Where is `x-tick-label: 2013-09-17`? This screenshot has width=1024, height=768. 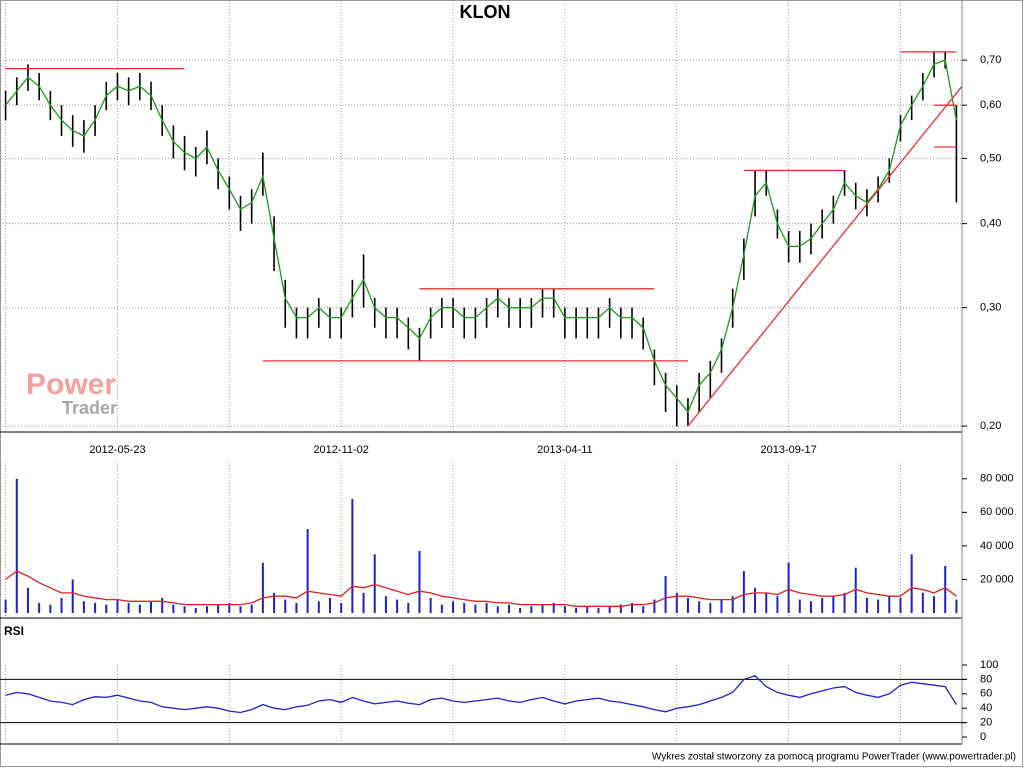 x-tick-label: 2013-09-17 is located at coordinates (788, 450).